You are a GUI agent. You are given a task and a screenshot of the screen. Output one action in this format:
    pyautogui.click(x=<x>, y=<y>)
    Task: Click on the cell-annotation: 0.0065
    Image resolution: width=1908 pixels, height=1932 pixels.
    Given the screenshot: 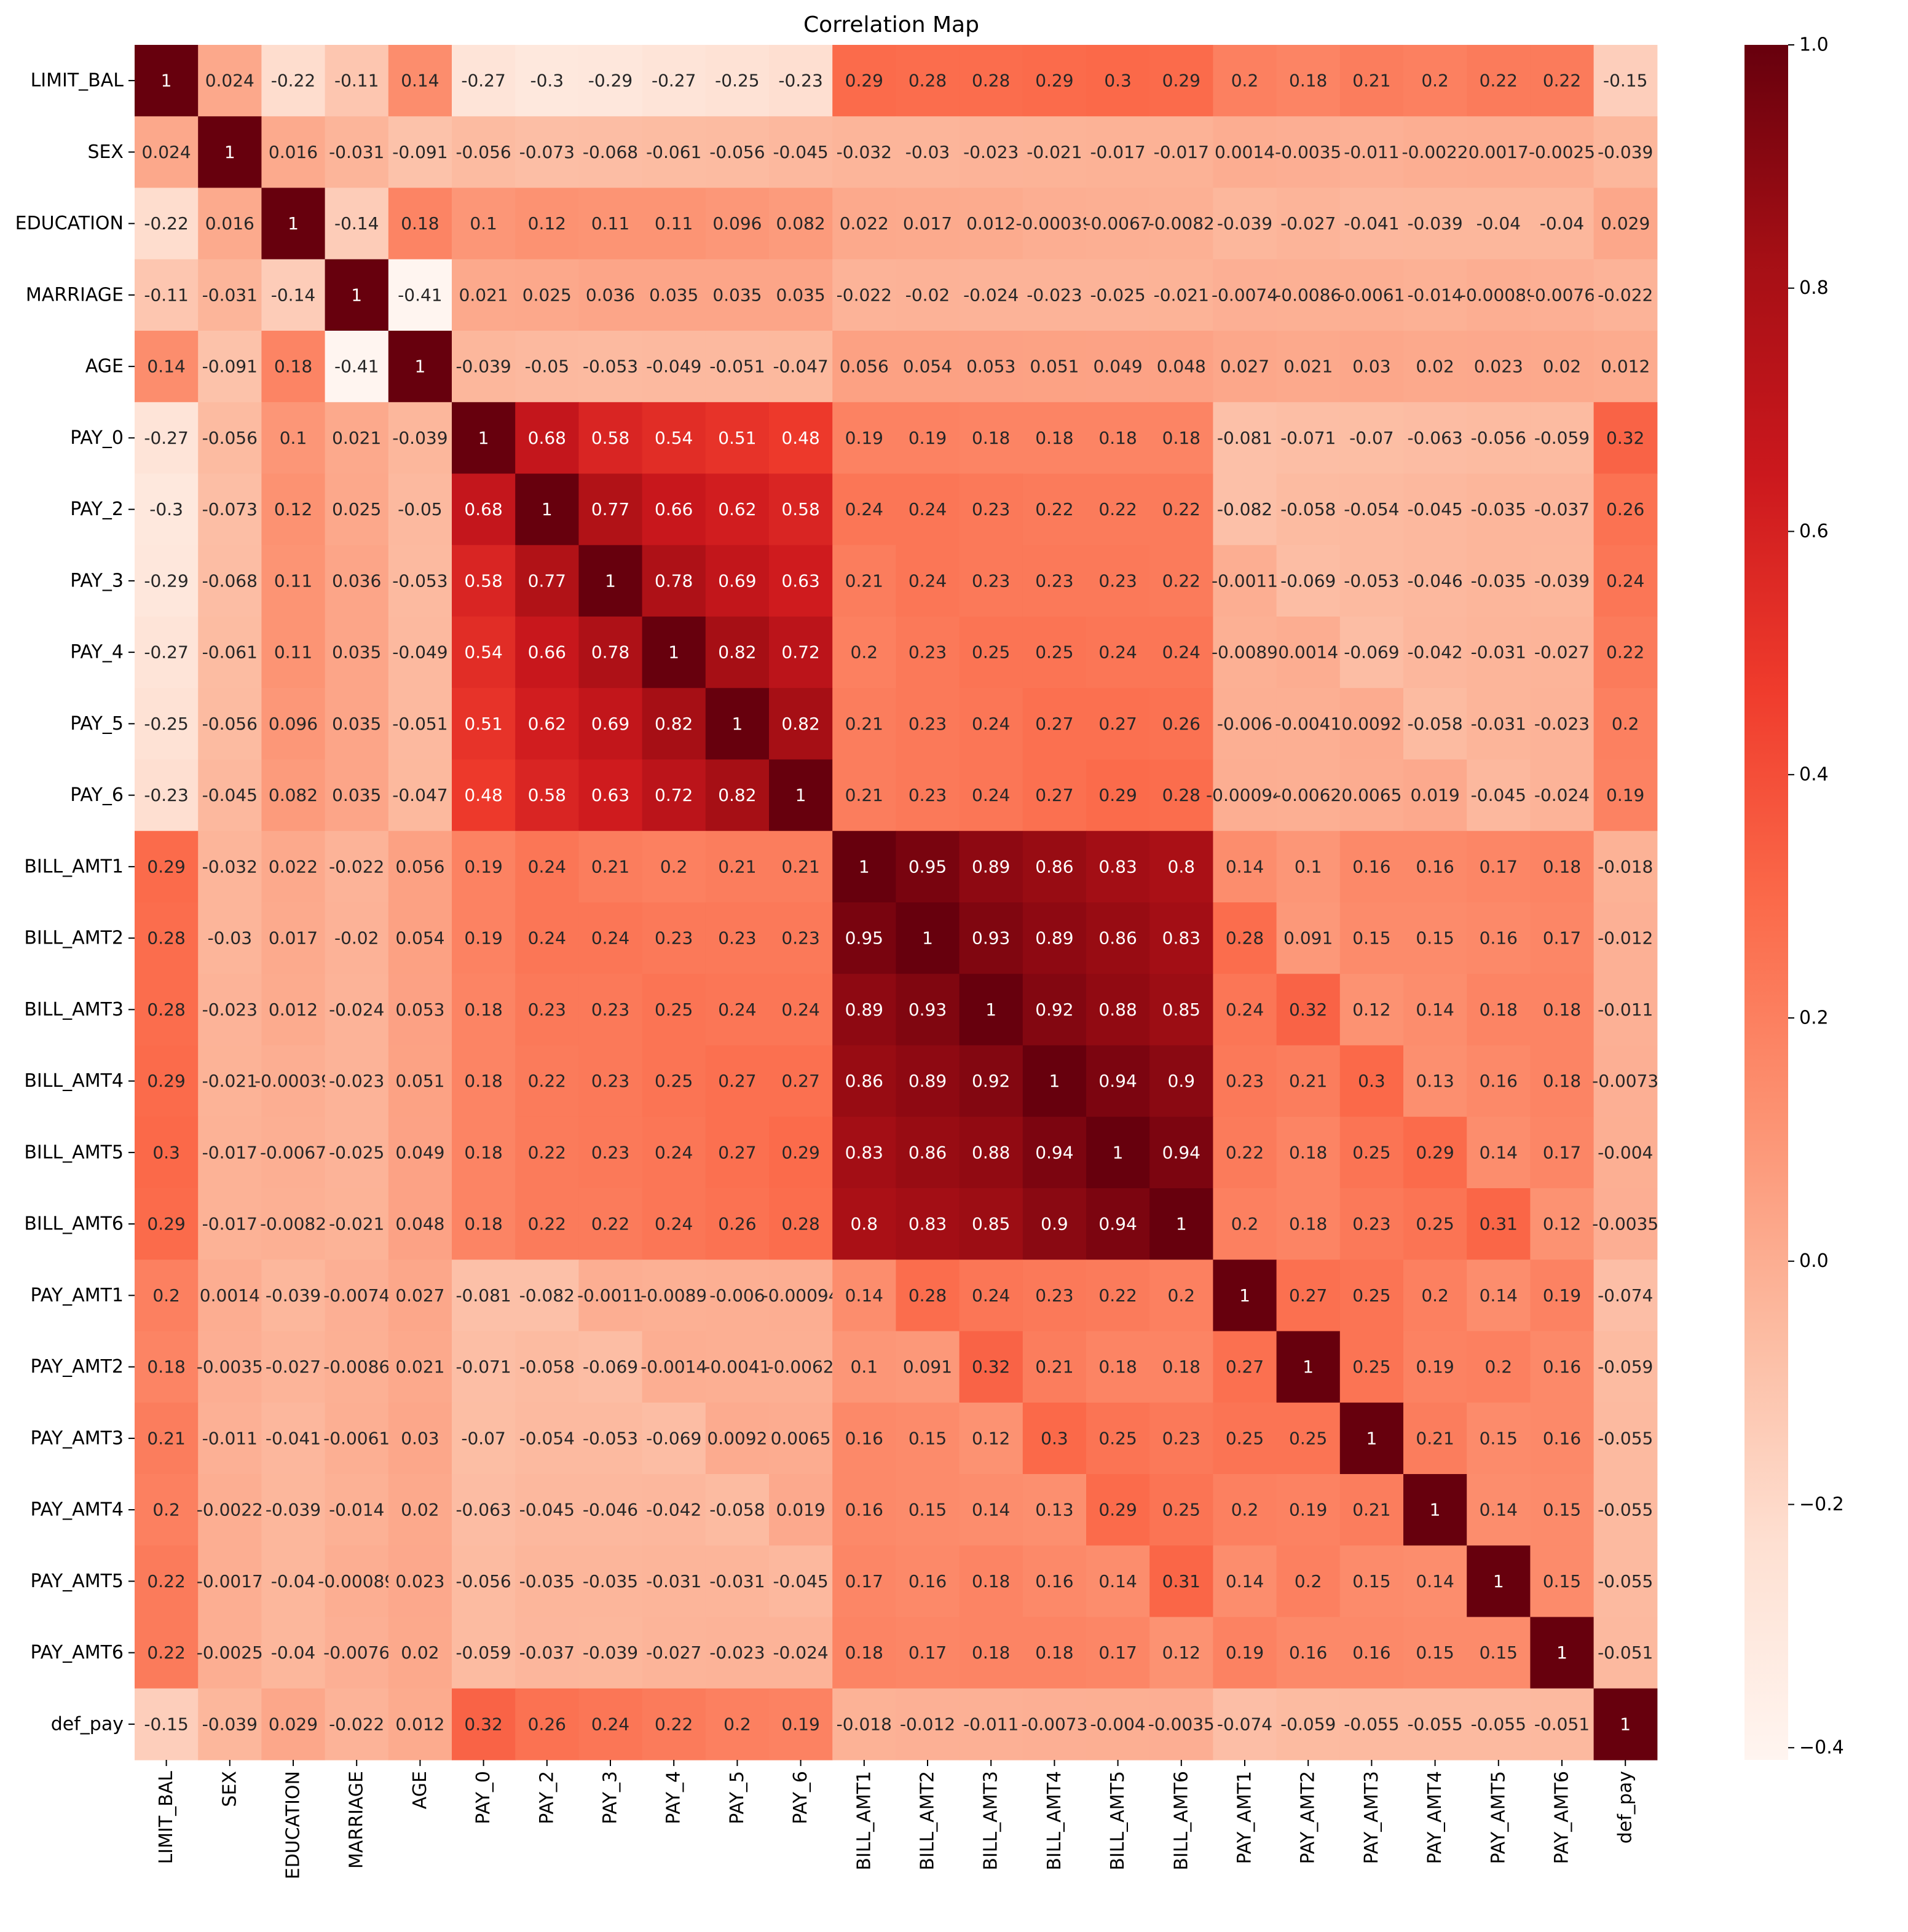 What is the action you would take?
    pyautogui.click(x=801, y=1438)
    